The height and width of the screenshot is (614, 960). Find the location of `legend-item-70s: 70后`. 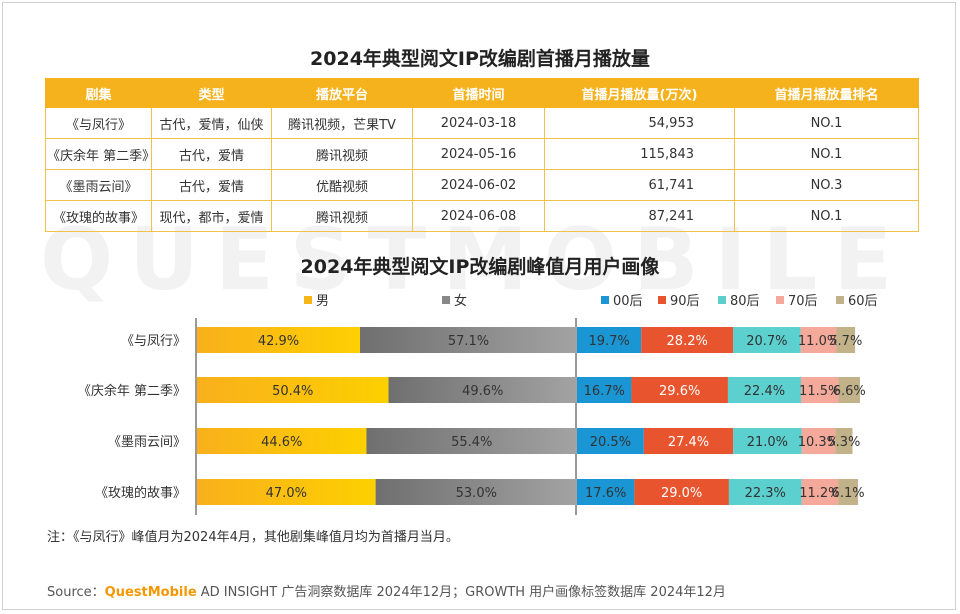

legend-item-70s: 70后 is located at coordinates (797, 299).